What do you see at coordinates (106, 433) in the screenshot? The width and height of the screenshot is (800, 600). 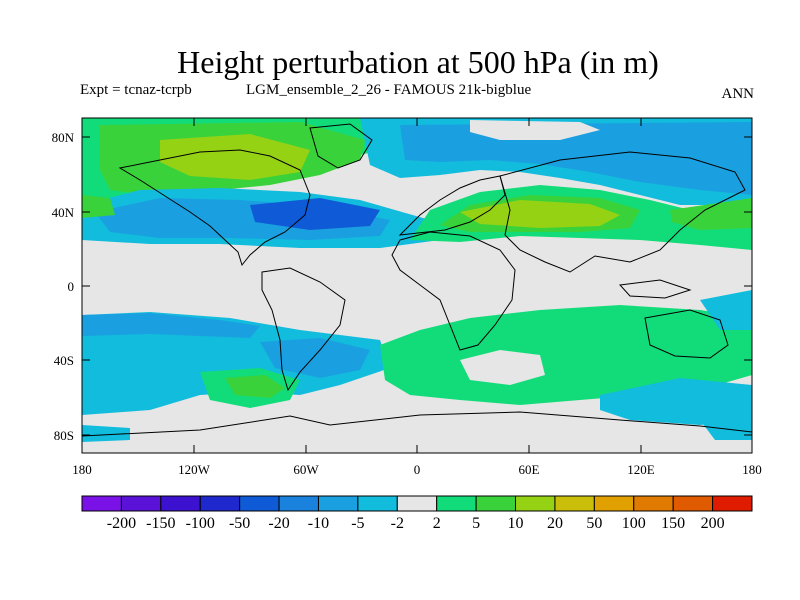 I see `antarctic-negative` at bounding box center [106, 433].